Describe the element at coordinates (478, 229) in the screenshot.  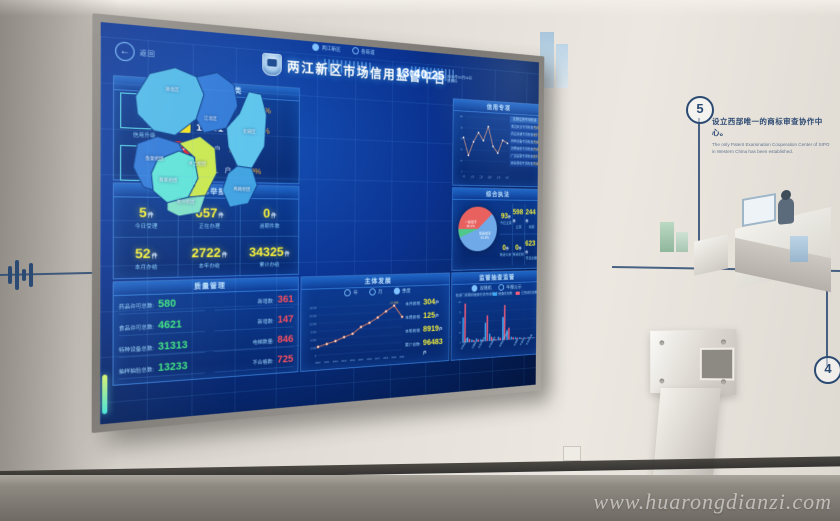
I see `enforcement-pie-chart: 一般程序 38.2% 简易程序 61.8%` at that location.